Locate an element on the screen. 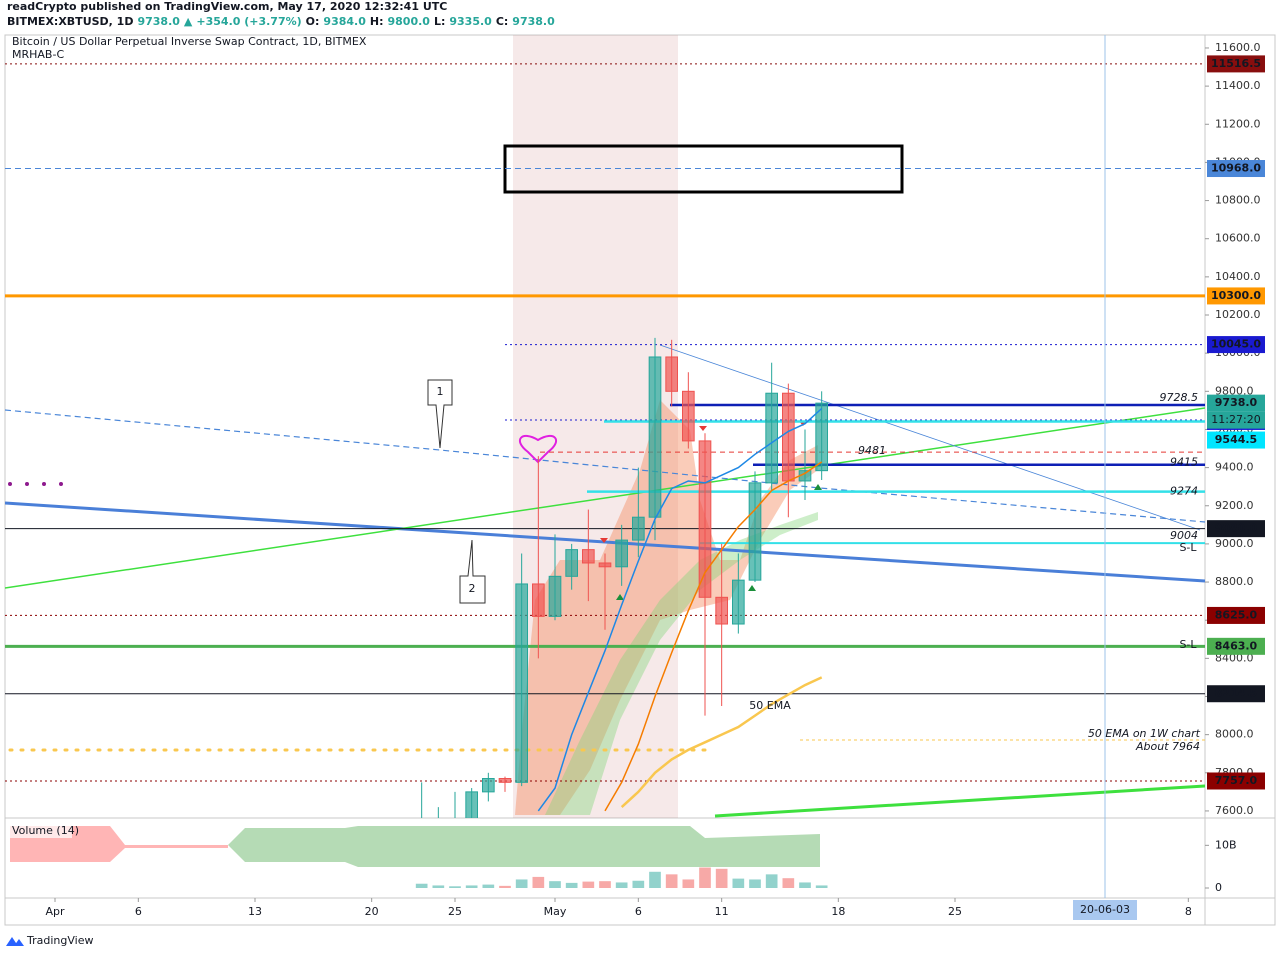  level-label: 9415 is located at coordinates (1184, 462).